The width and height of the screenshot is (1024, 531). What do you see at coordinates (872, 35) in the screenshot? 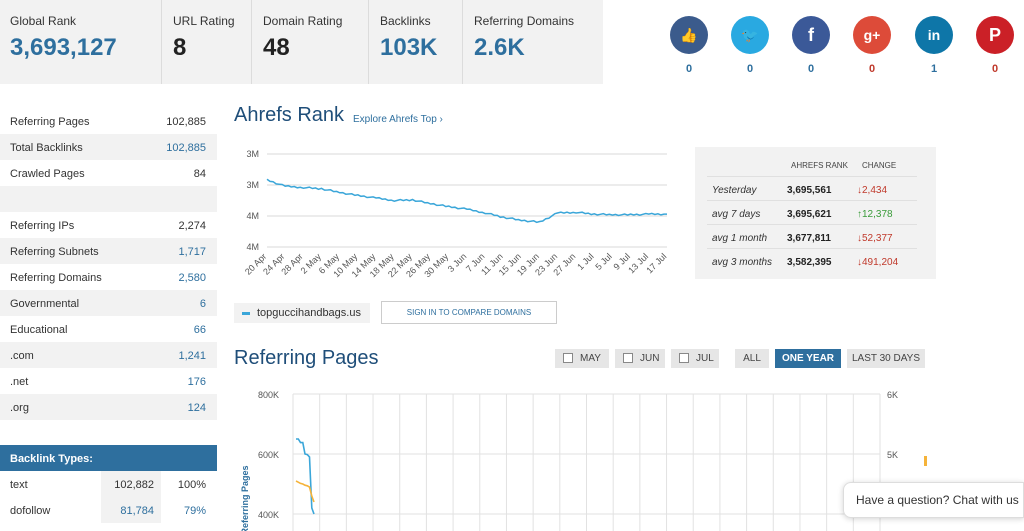
I see `google-plus-icon: g+` at bounding box center [872, 35].